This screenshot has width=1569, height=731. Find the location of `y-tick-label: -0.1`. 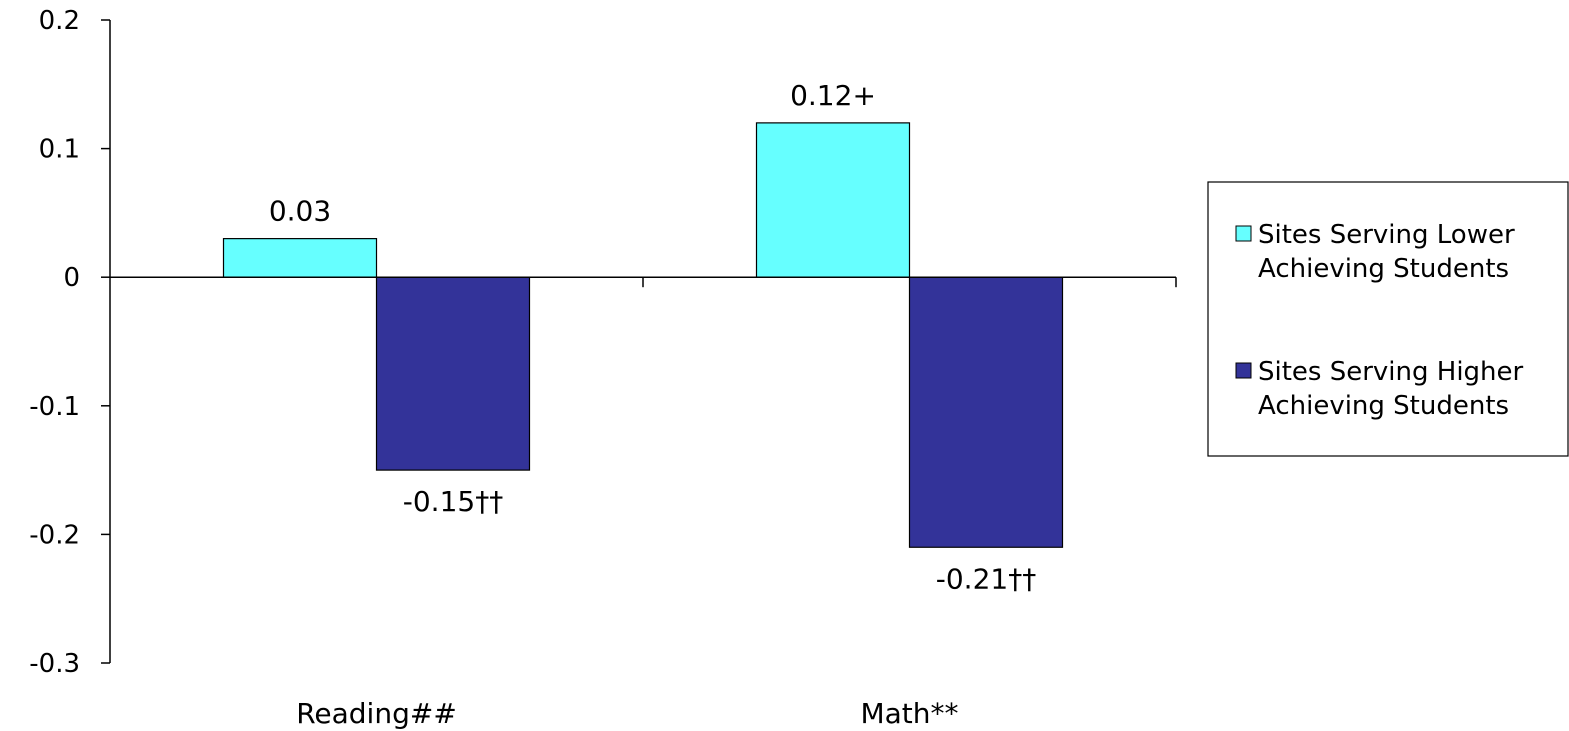

y-tick-label: -0.1 is located at coordinates (54, 407).